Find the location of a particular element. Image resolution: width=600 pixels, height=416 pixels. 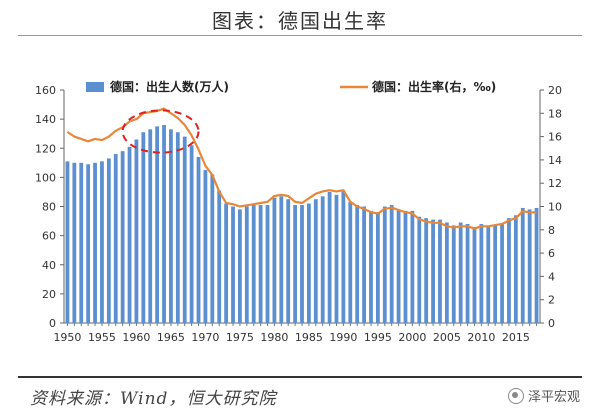

y-right-tick-label: 14 is located at coordinates (555, 160).